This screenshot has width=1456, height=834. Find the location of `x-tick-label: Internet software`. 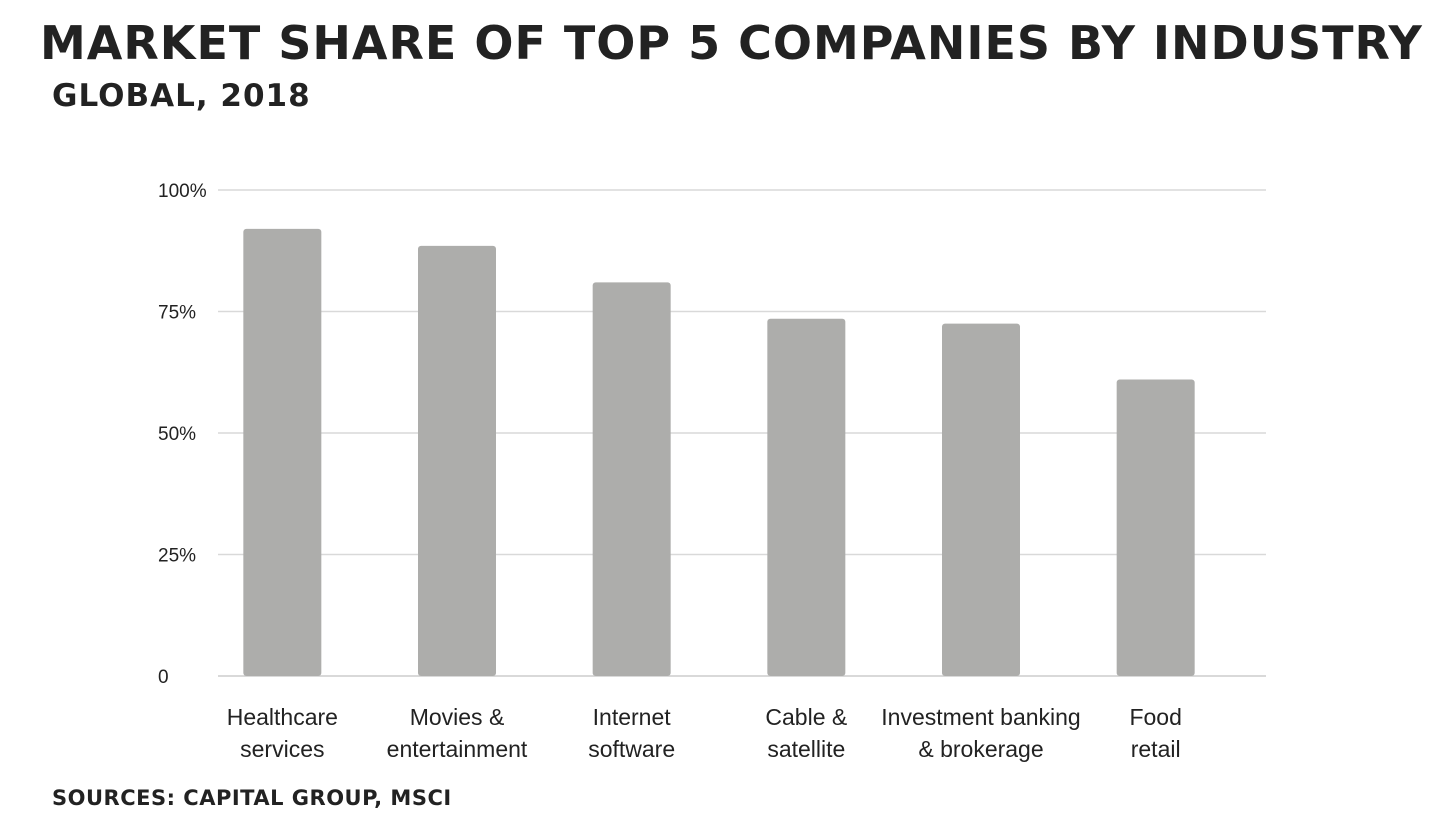

x-tick-label: Internet software is located at coordinates (631, 733).